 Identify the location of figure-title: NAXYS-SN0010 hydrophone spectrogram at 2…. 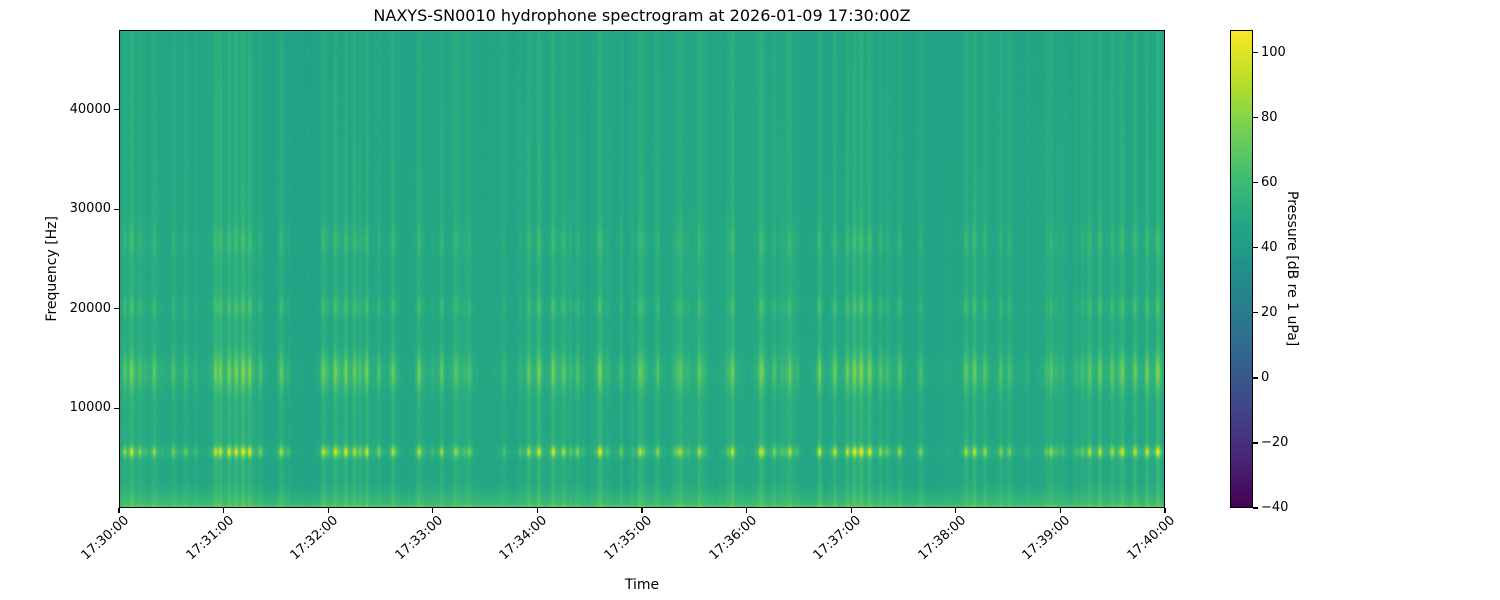
(642, 15).